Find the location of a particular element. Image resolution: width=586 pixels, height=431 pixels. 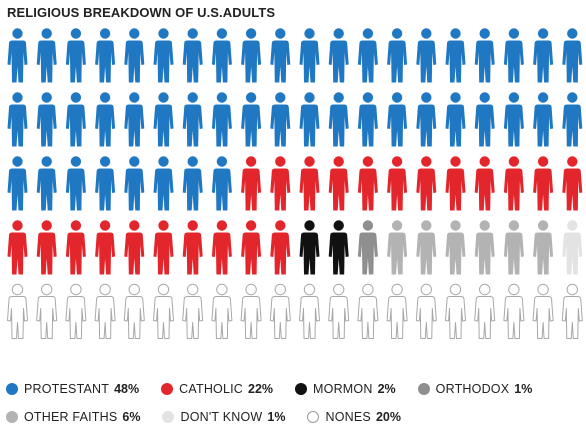

legend-dot-nones is located at coordinates (313, 417).